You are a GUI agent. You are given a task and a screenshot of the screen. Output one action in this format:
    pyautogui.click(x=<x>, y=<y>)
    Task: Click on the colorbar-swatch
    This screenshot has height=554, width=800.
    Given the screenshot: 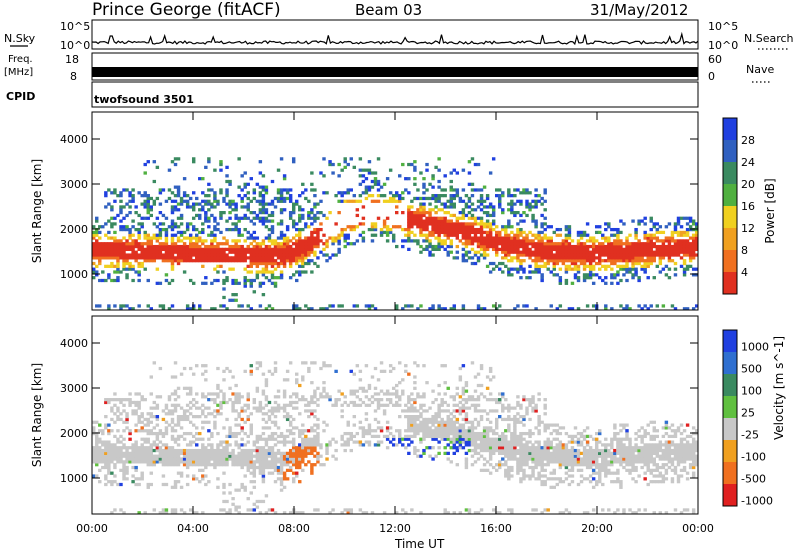 What is the action you would take?
    pyautogui.click(x=730, y=217)
    